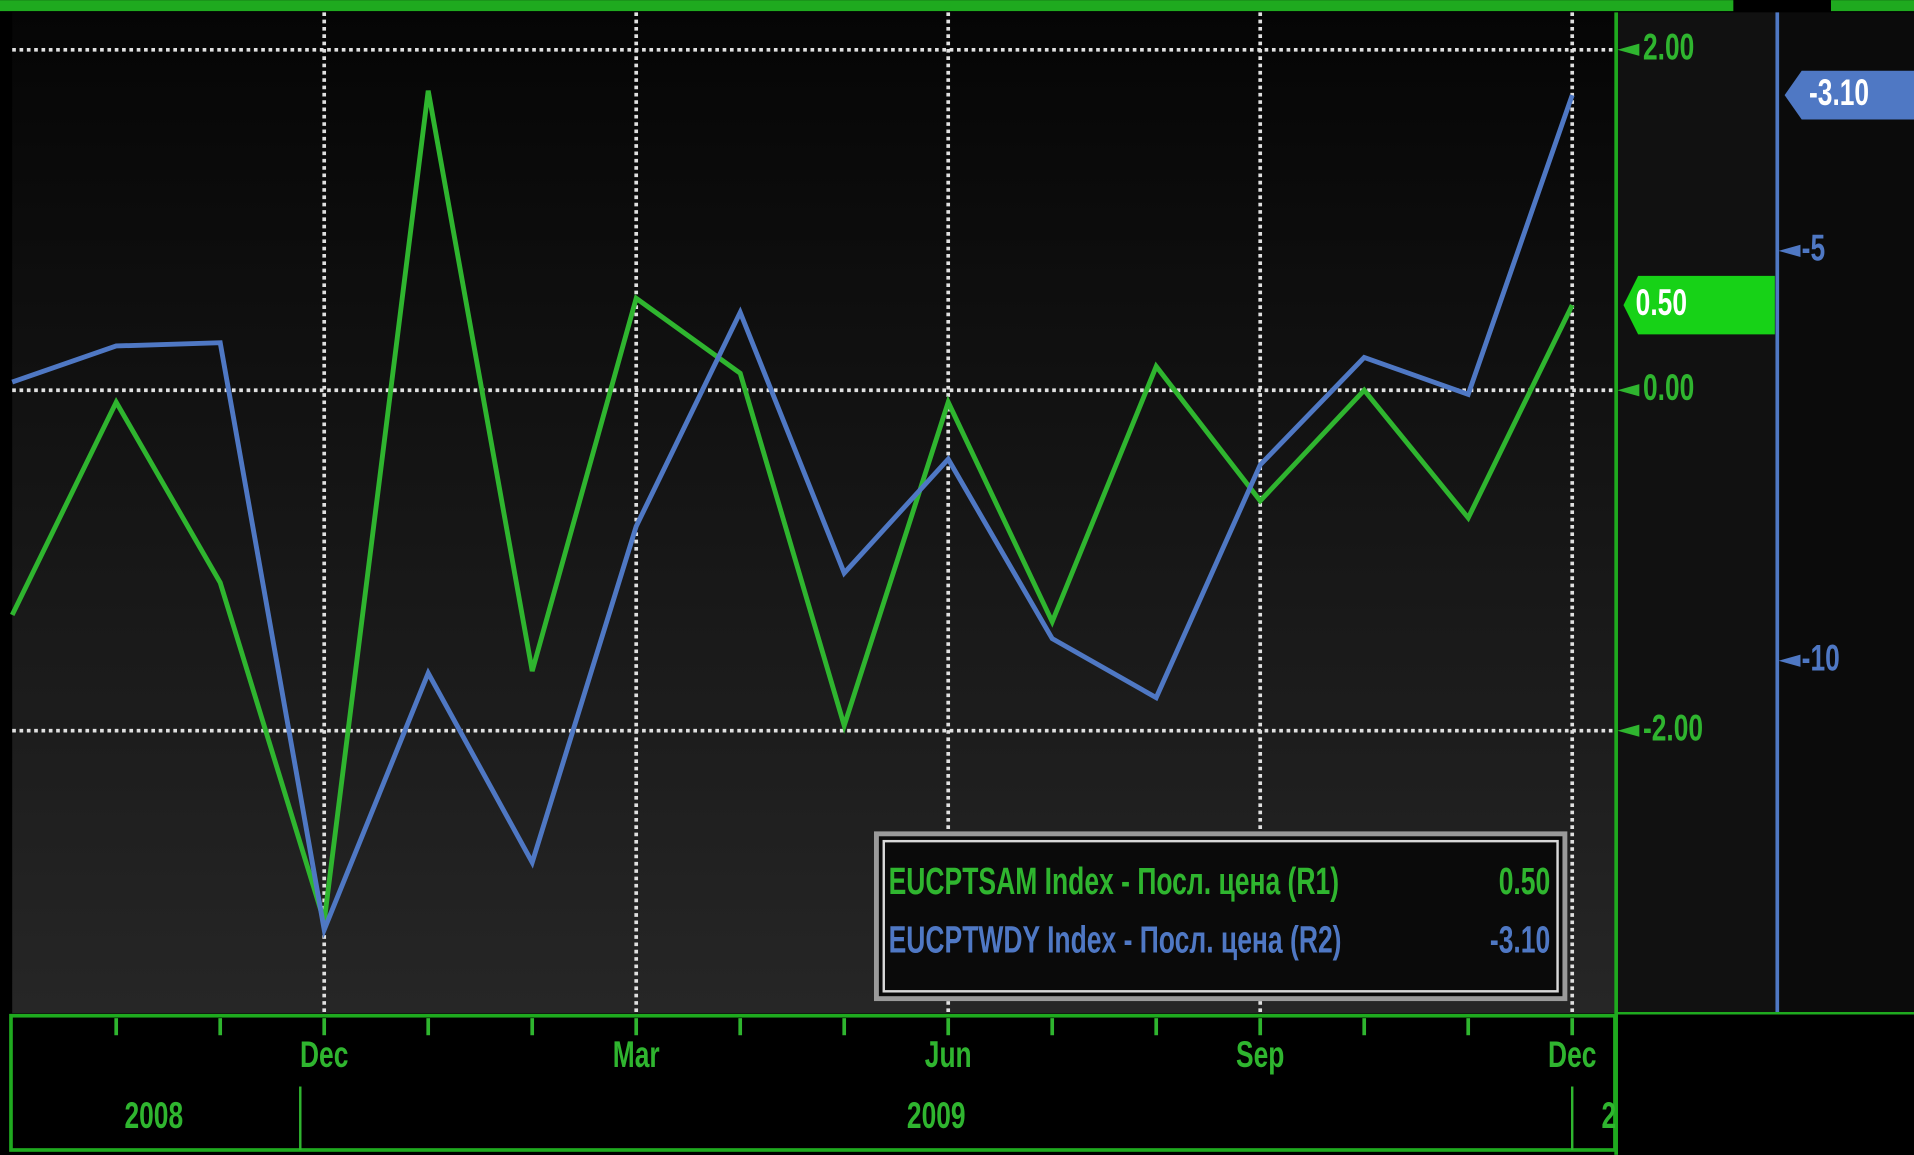 The height and width of the screenshot is (1155, 1914). What do you see at coordinates (1520, 939) in the screenshot?
I see `legend-value: -3.10` at bounding box center [1520, 939].